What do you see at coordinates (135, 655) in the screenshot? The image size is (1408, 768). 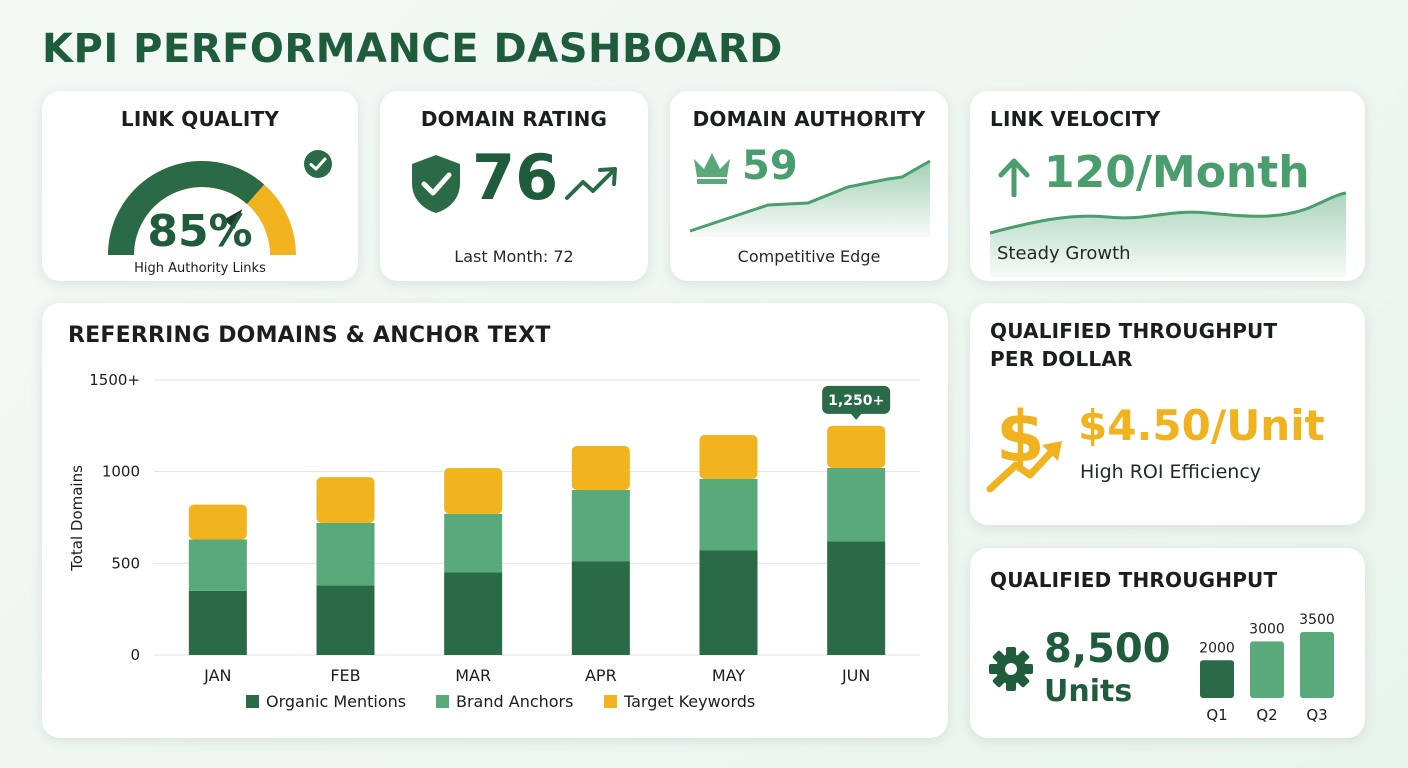 I see `y-tick-label: 0` at bounding box center [135, 655].